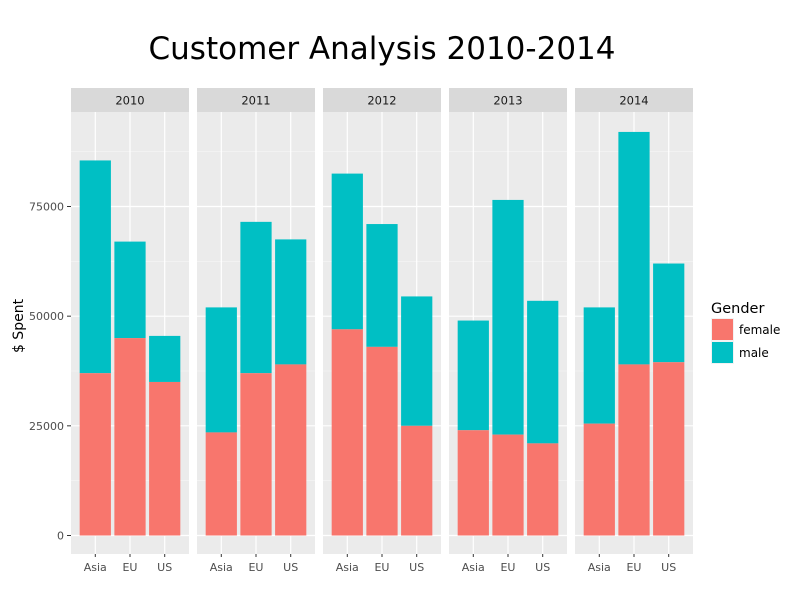 The height and width of the screenshot is (600, 800). I want to click on bar-female-us-2014, so click(669, 449).